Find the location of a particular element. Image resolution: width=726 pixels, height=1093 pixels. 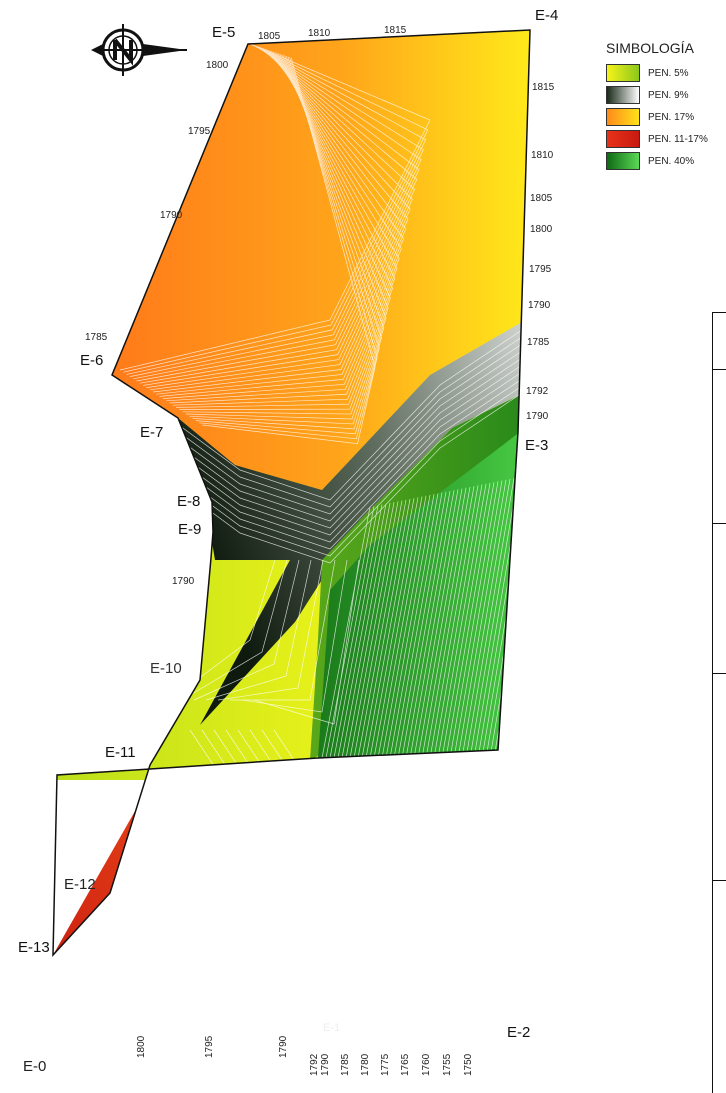

point-e8: E-8 is located at coordinates (189, 501).